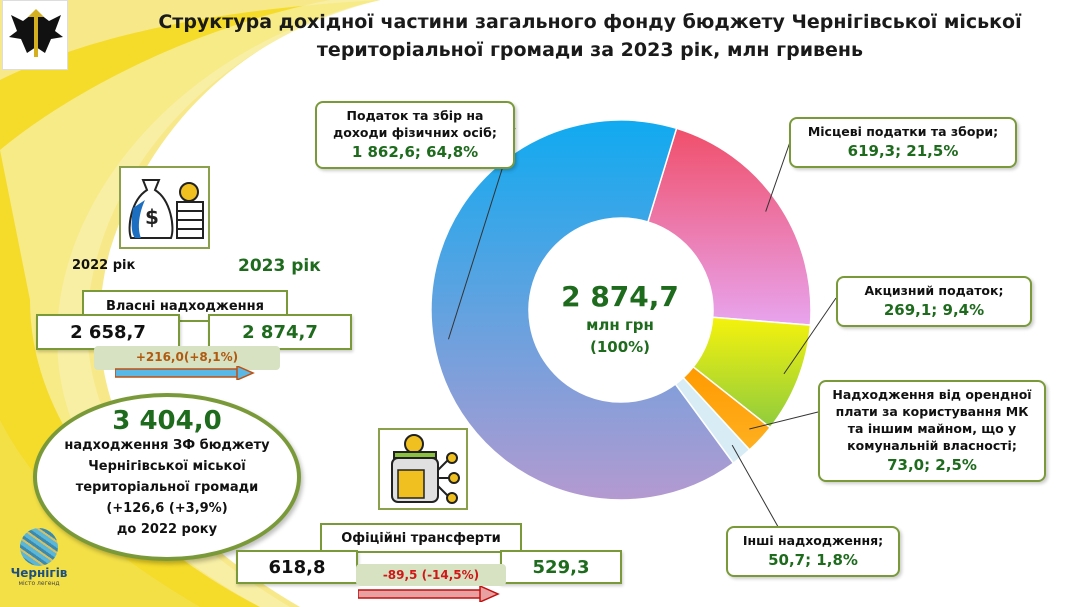 This screenshot has height=607, width=1080. What do you see at coordinates (167, 508) in the screenshot?
I see `total-change: (+126,6 (+3,9%)` at bounding box center [167, 508].